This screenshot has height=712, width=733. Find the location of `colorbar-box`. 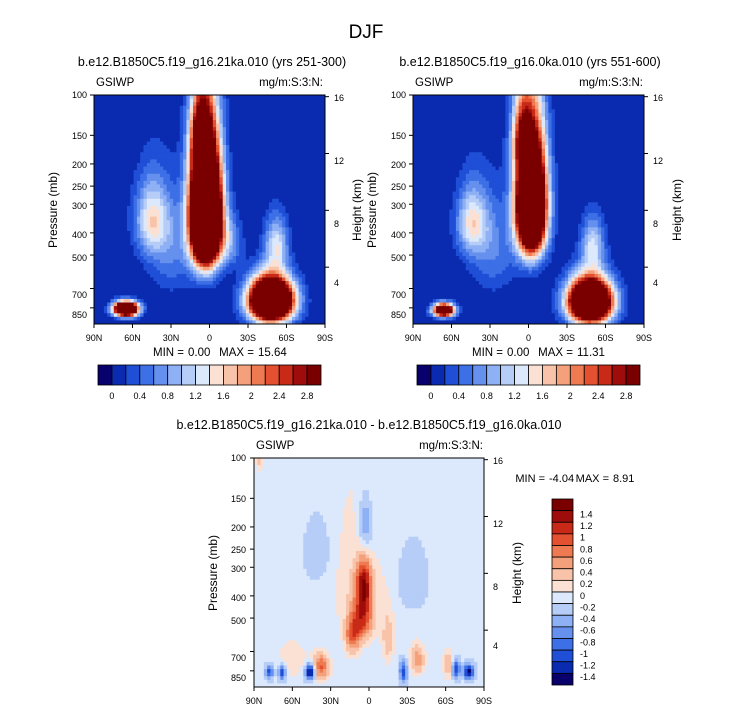

colorbar-box is located at coordinates (175, 375).